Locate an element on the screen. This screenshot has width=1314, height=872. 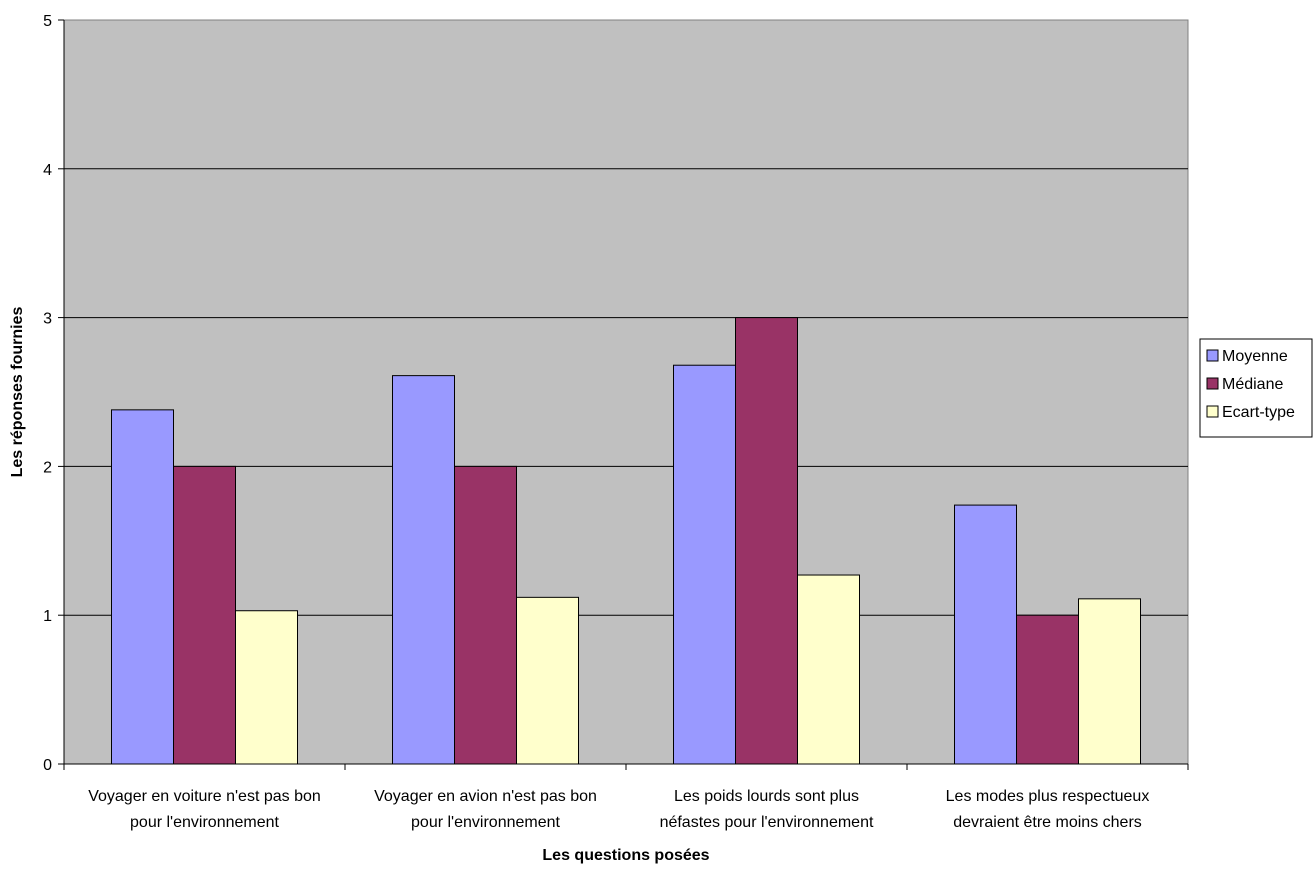
x-axis-title: Les questions posées is located at coordinates (625, 855).